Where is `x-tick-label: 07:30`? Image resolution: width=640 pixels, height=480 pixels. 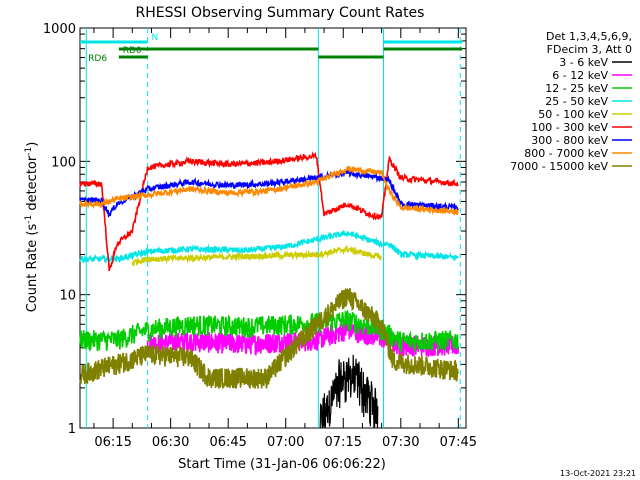
x-tick-label: 07:30 is located at coordinates (400, 442).